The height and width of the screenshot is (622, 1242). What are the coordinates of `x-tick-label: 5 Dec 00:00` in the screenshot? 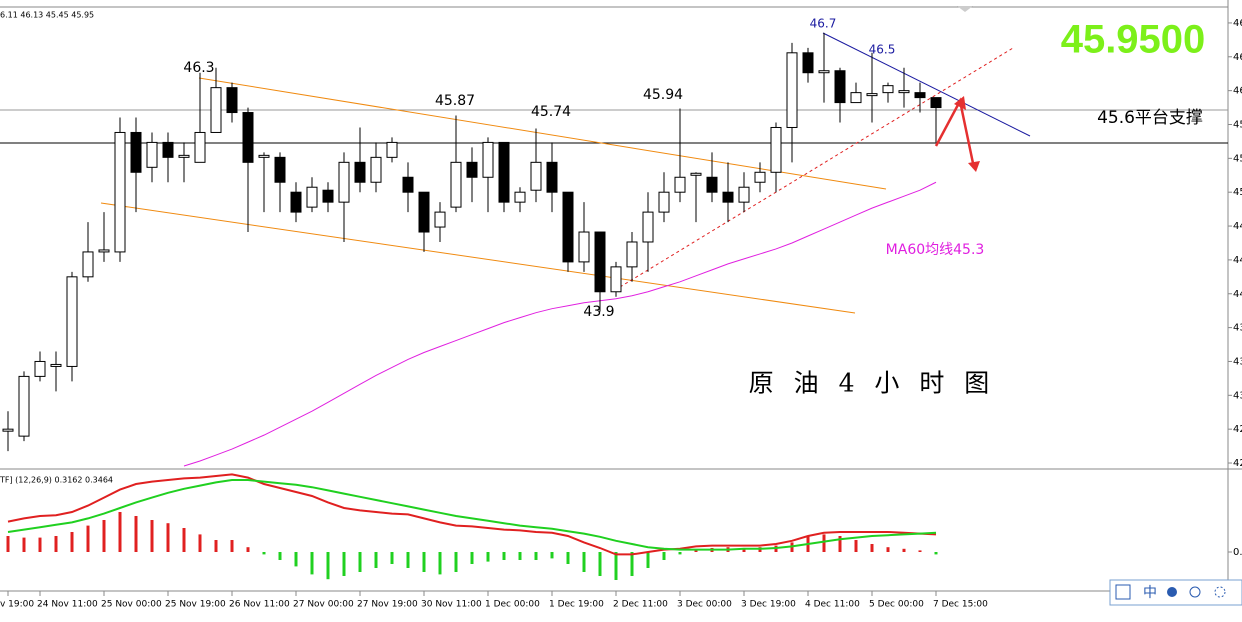 It's located at (896, 605).